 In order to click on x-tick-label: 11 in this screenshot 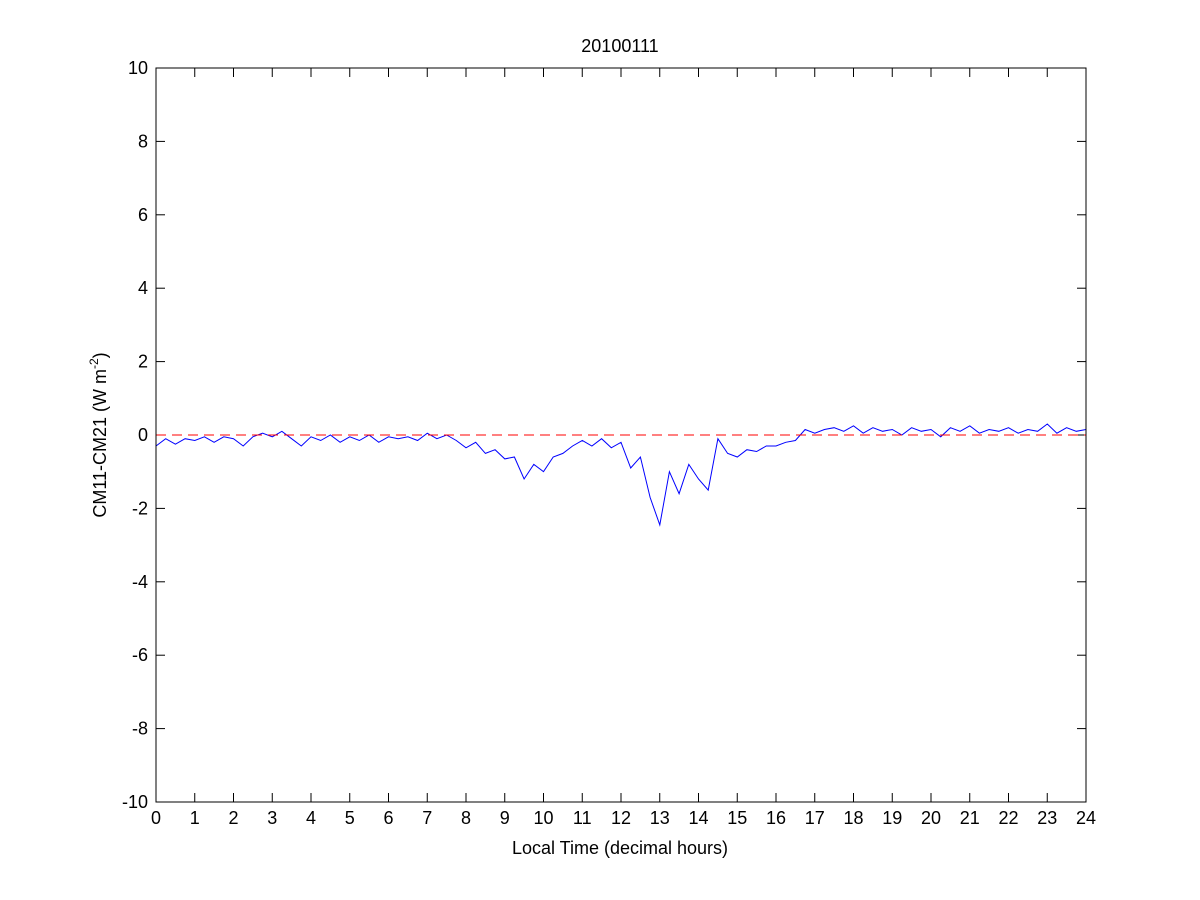, I will do `click(582, 818)`.